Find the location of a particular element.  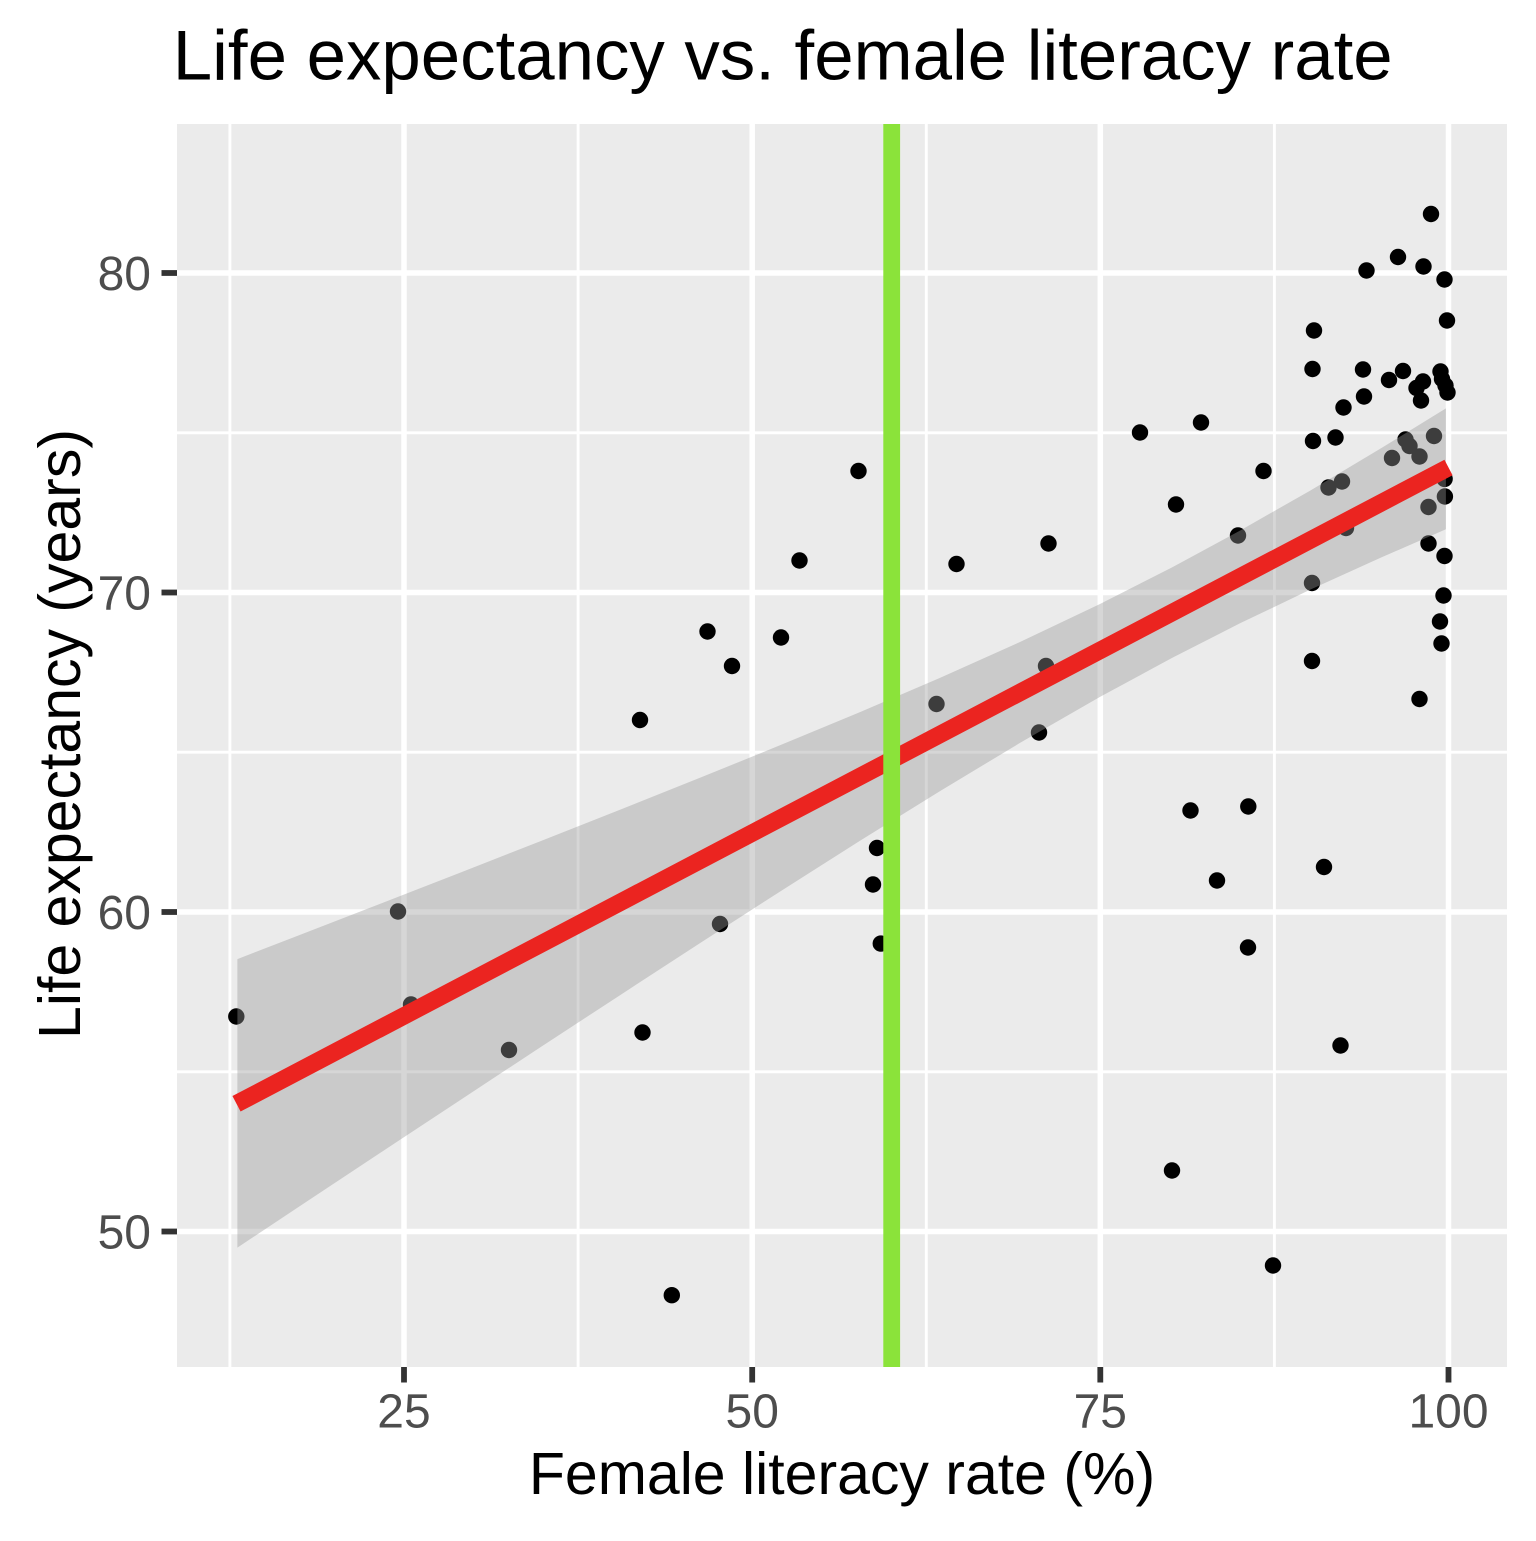

svg-text: Female literacy rate (%) is located at coordinates (842, 1474).